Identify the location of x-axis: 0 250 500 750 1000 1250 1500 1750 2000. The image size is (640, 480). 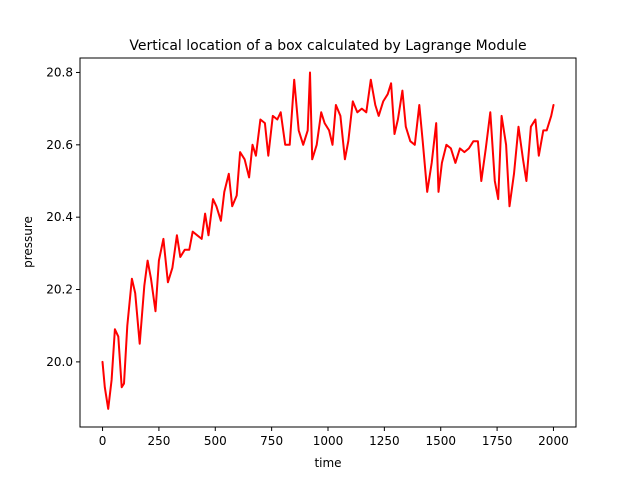
(334, 437).